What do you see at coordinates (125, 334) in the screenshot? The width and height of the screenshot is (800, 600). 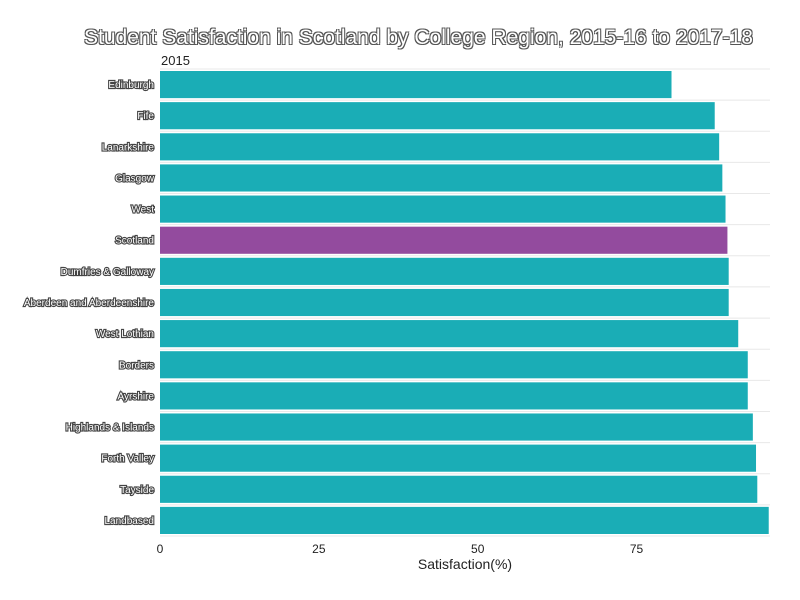 I see `category-label: West Lothian` at bounding box center [125, 334].